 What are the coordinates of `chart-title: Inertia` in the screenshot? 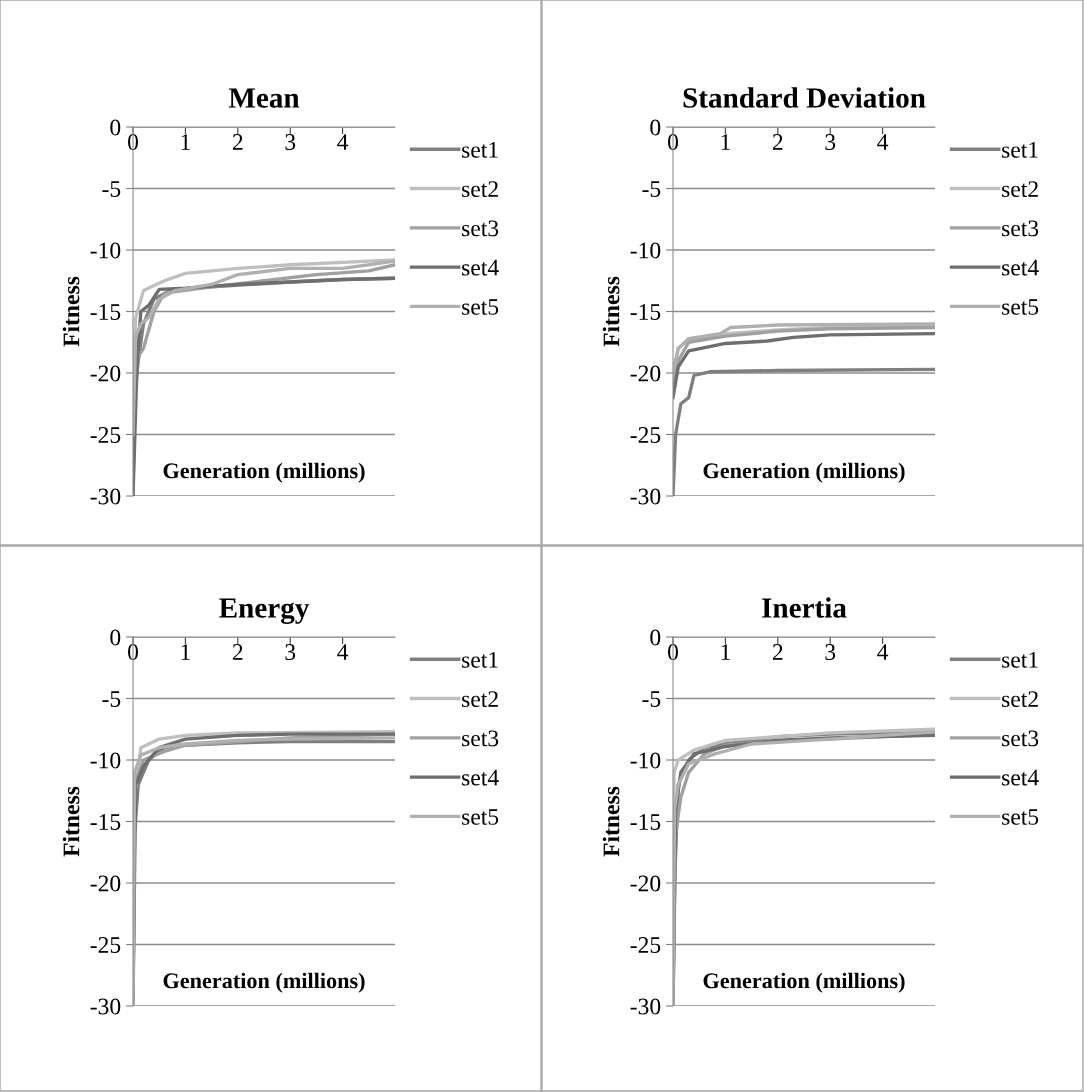 It's located at (804, 607).